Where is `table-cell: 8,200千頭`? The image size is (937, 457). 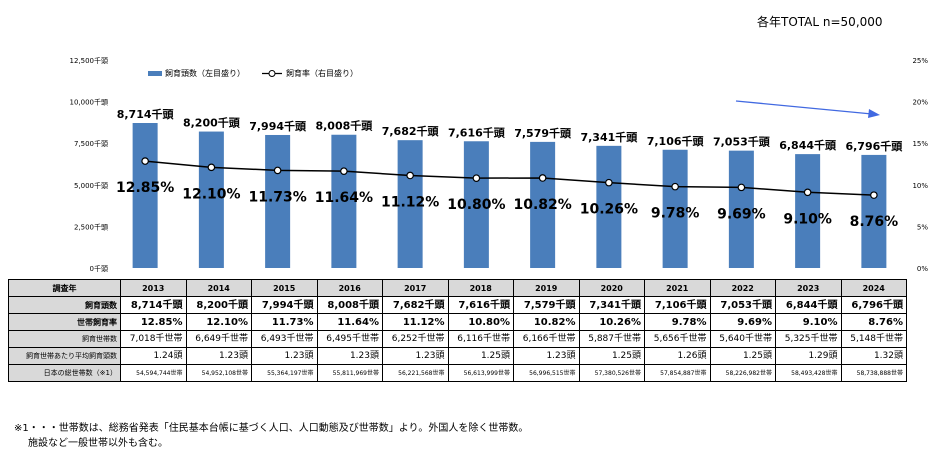
table-cell: 8,200千頭 is located at coordinates (218, 305).